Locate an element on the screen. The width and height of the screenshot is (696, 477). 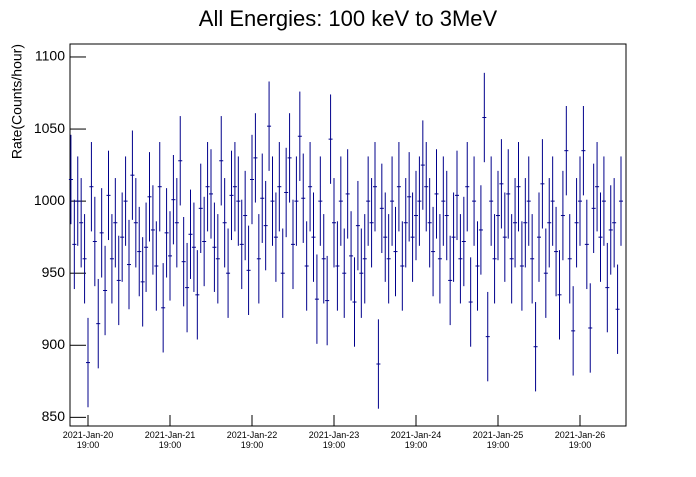
y-tick-label: 900 is located at coordinates (54, 344).